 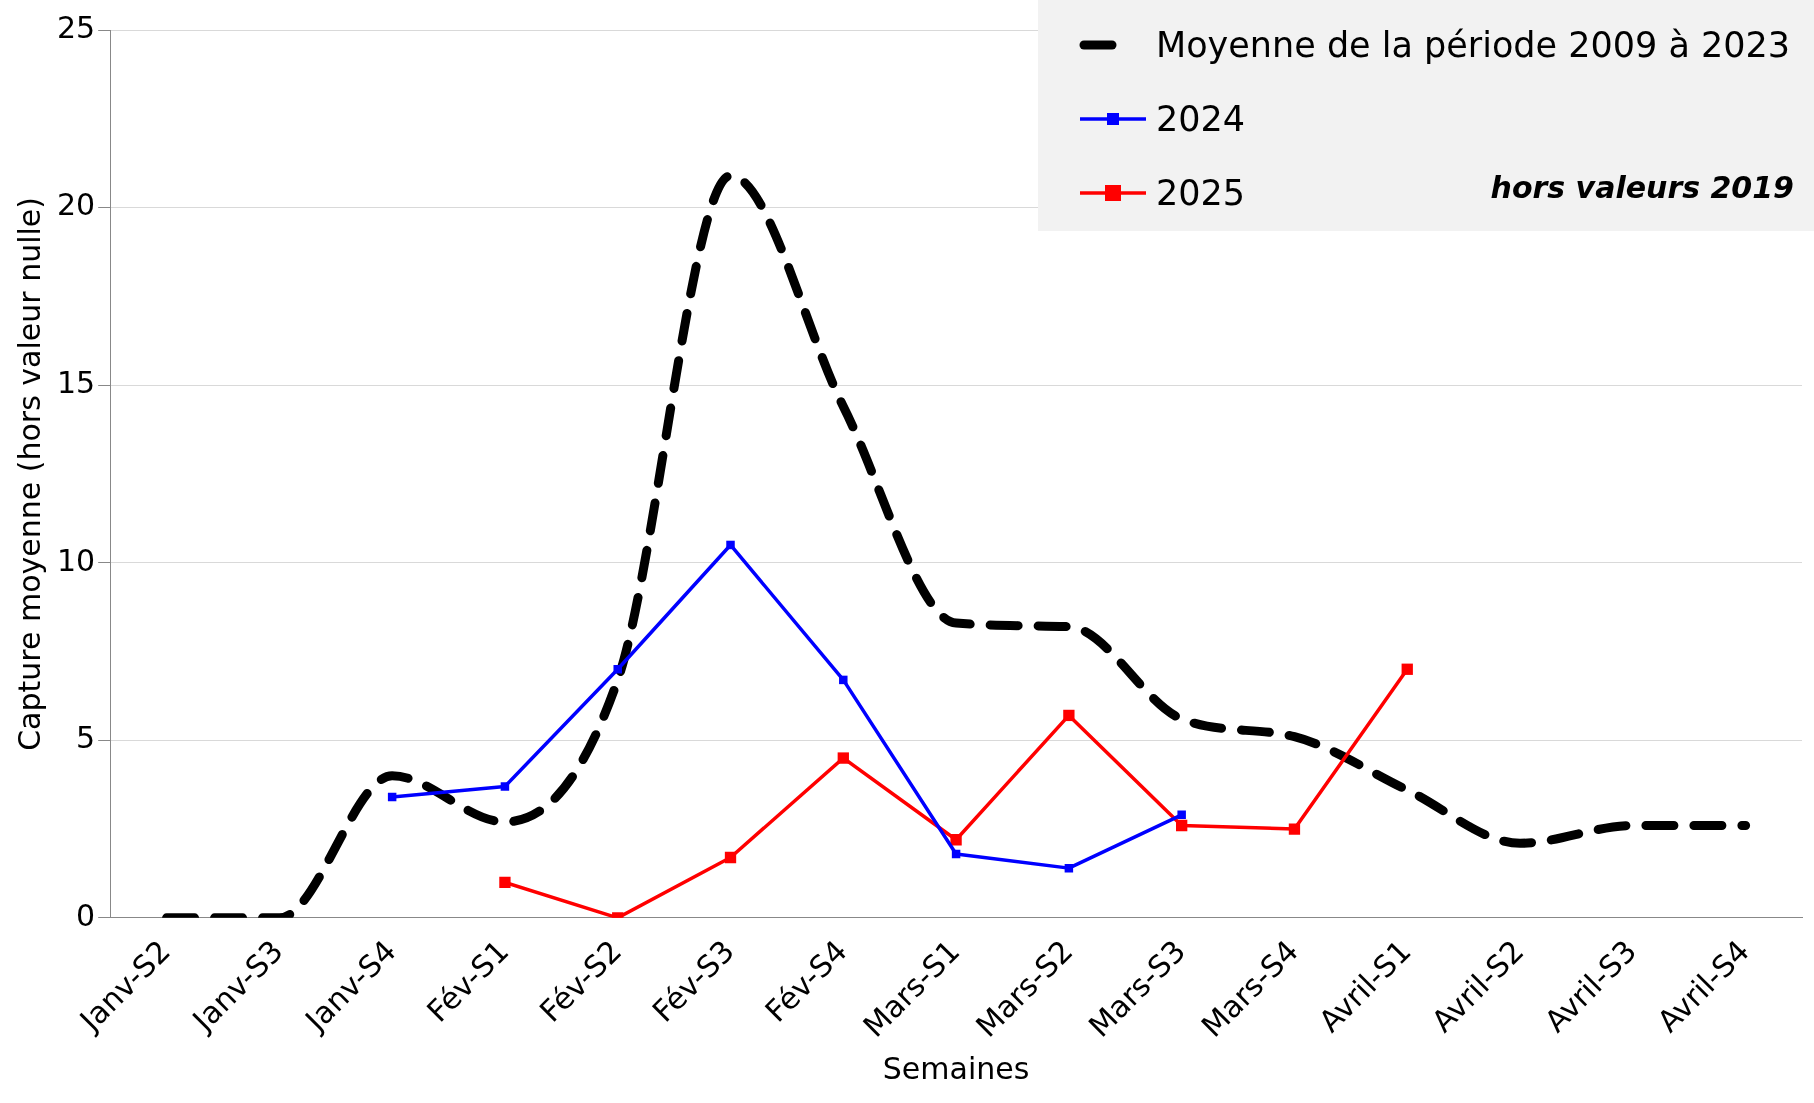 What do you see at coordinates (29, 473) in the screenshot?
I see `y-axis-title: Capture moyenne (hors valeur nulle)` at bounding box center [29, 473].